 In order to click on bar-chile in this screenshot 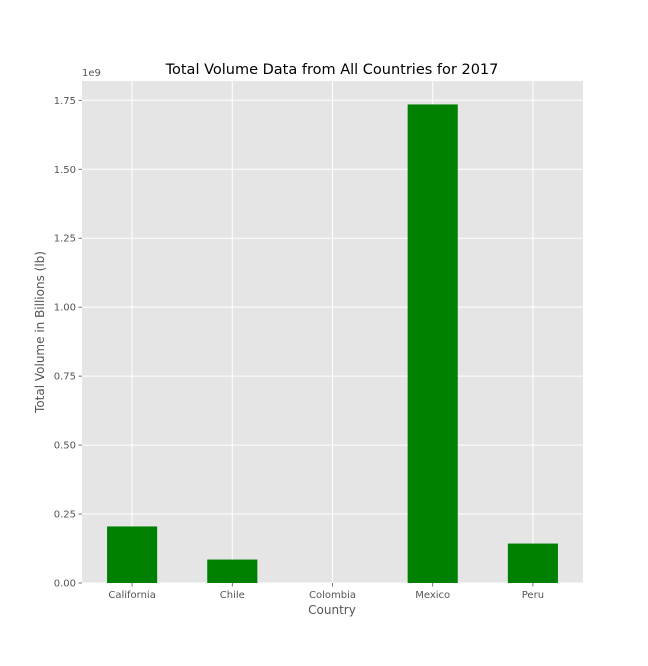, I will do `click(232, 571)`.